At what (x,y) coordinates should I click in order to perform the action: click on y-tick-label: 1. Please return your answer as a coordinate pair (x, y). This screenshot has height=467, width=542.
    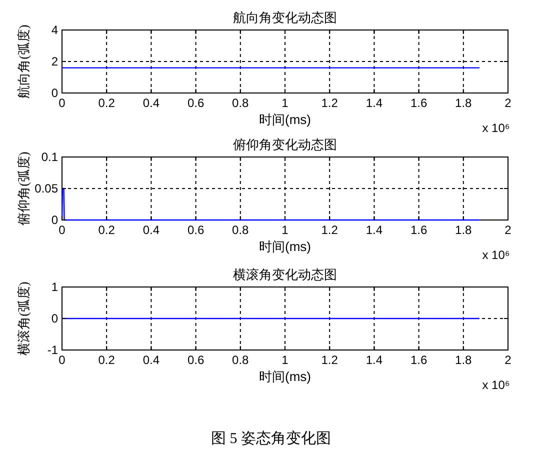
    Looking at the image, I should click on (54, 287).